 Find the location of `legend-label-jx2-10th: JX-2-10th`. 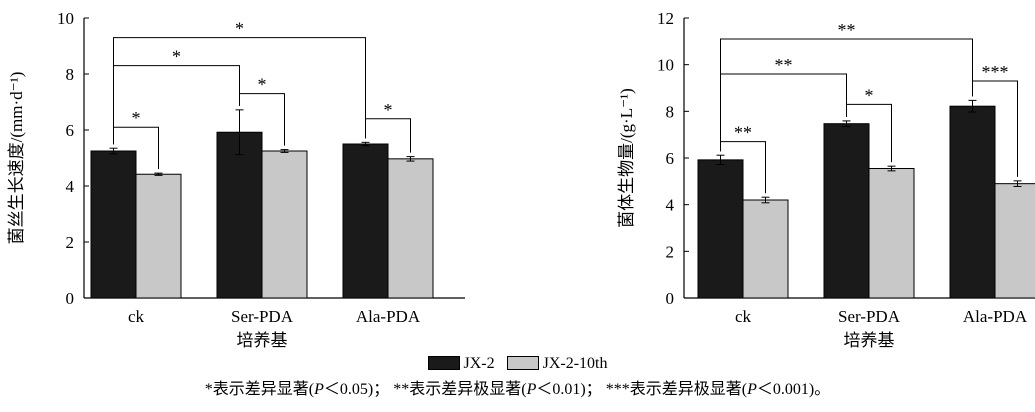

legend-label-jx2-10th: JX-2-10th is located at coordinates (575, 363).